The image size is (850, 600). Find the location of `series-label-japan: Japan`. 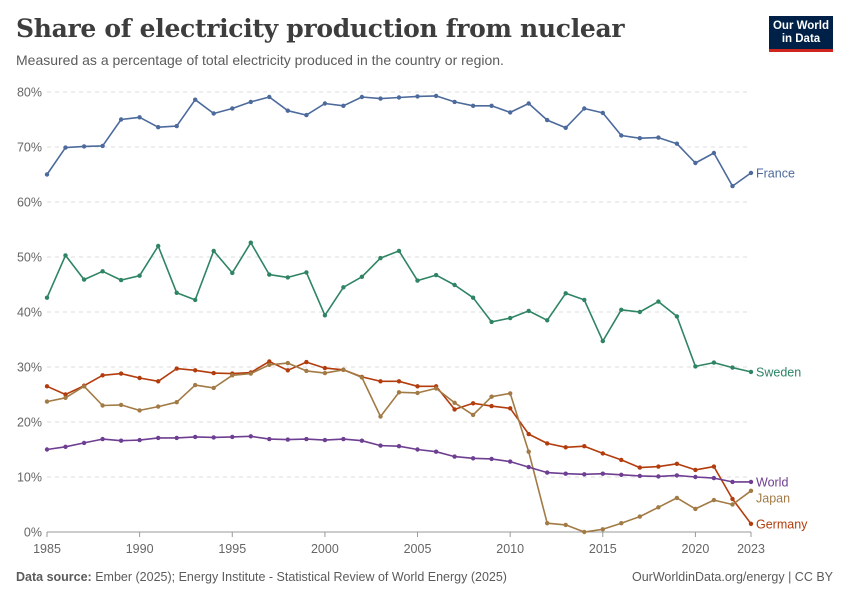

series-label-japan: Japan is located at coordinates (773, 498).